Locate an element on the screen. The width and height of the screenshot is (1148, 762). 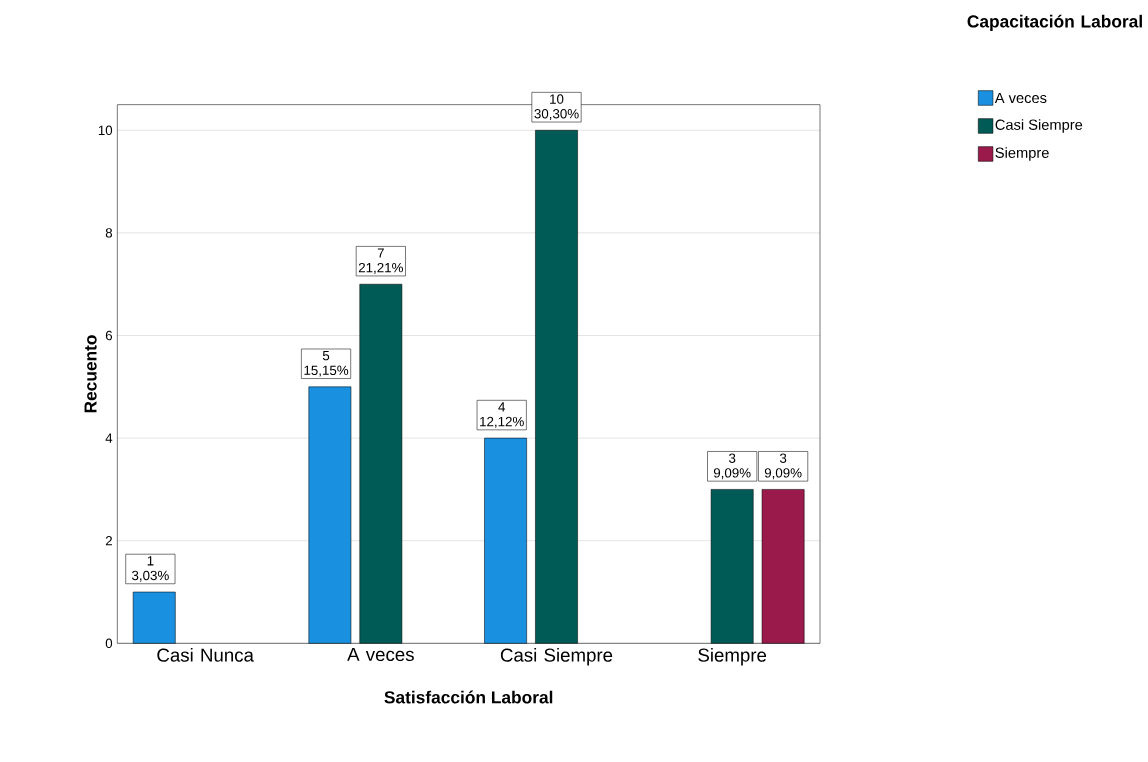
x-tick-label: Siempre is located at coordinates (732, 657).